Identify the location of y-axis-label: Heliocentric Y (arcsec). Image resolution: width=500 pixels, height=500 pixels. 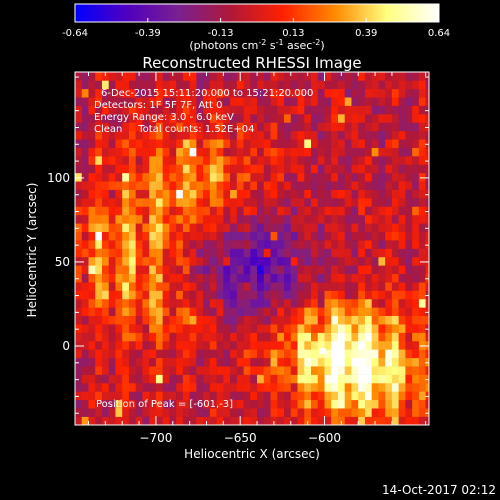
(32, 250).